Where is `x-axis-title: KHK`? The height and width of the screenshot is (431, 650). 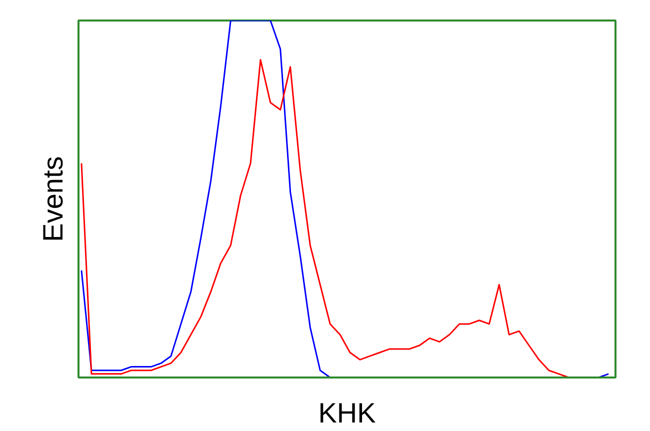 x-axis-title: KHK is located at coordinates (347, 413).